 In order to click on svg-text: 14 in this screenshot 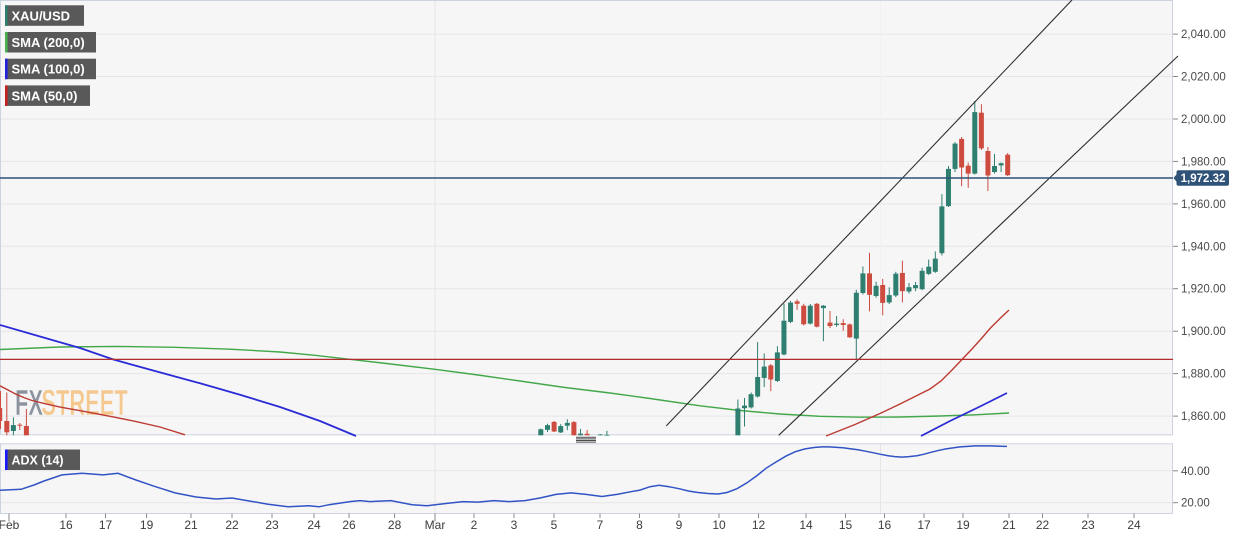, I will do `click(806, 525)`.